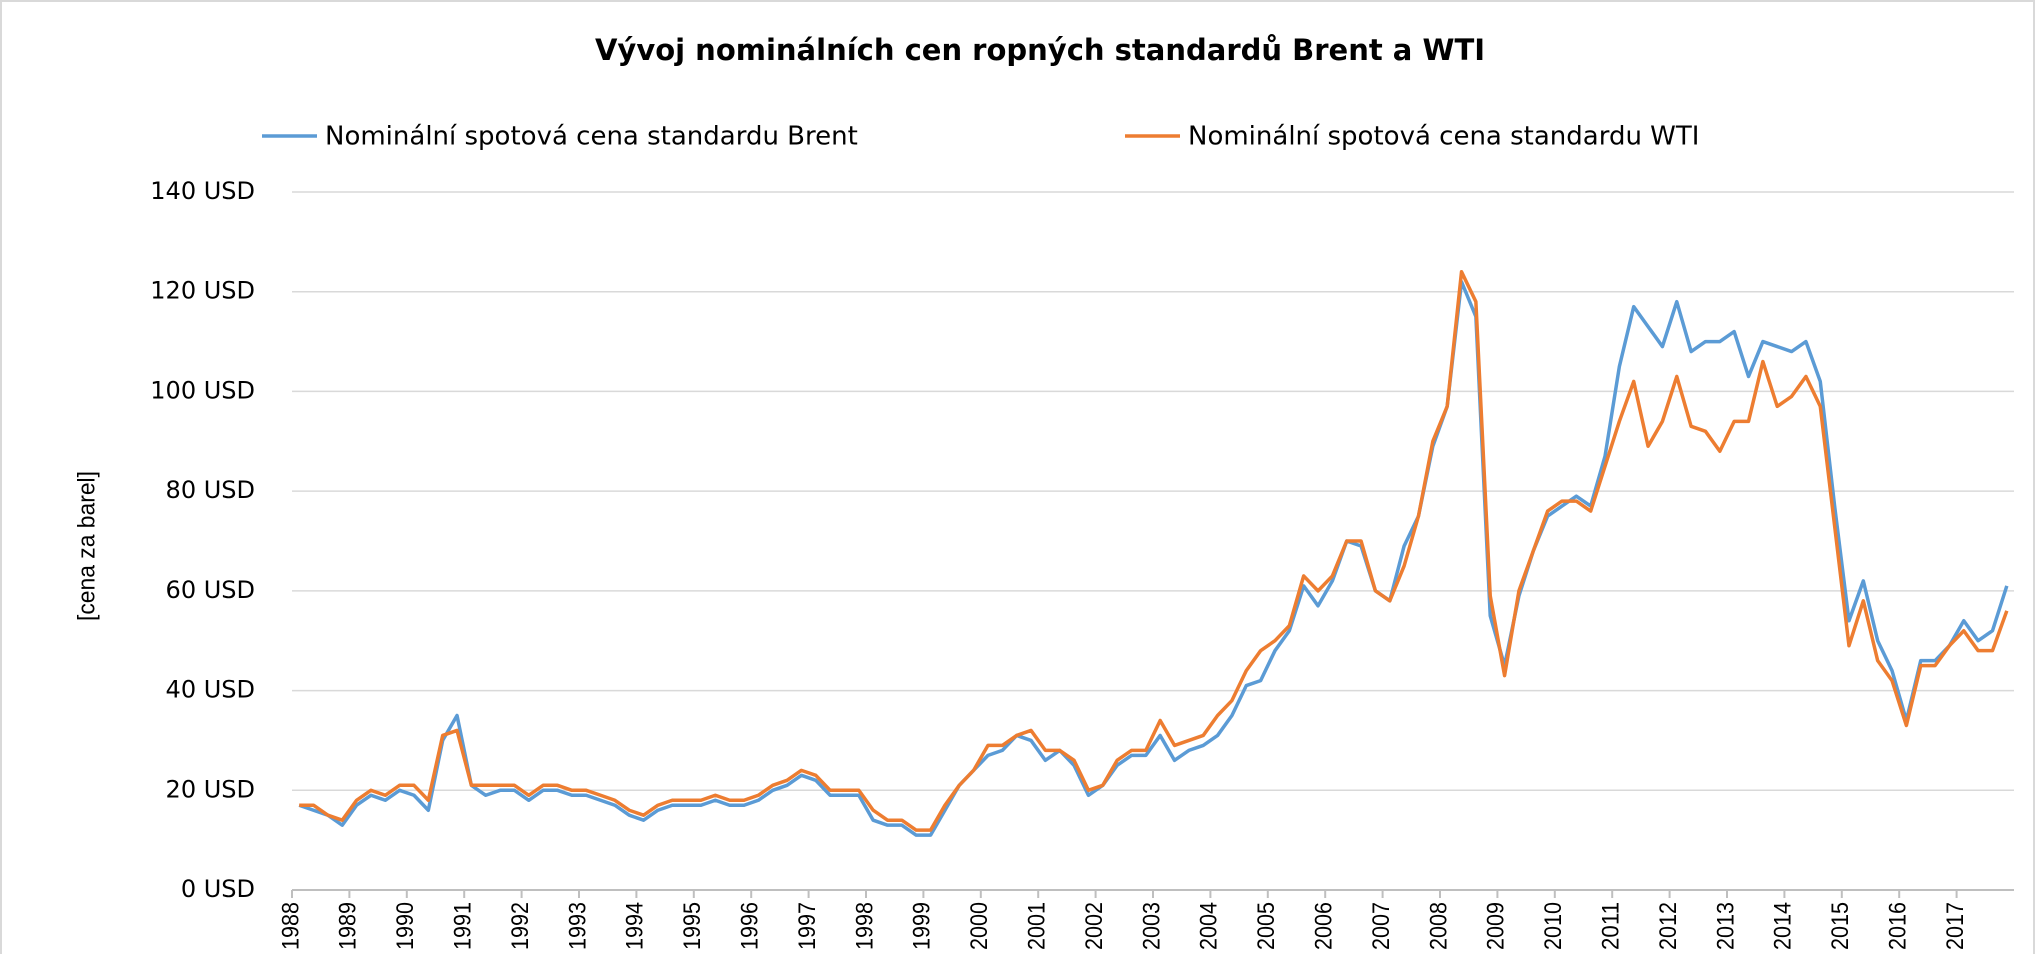  Describe the element at coordinates (1553, 926) in the screenshot. I see `x-tick-label: 2010` at that location.